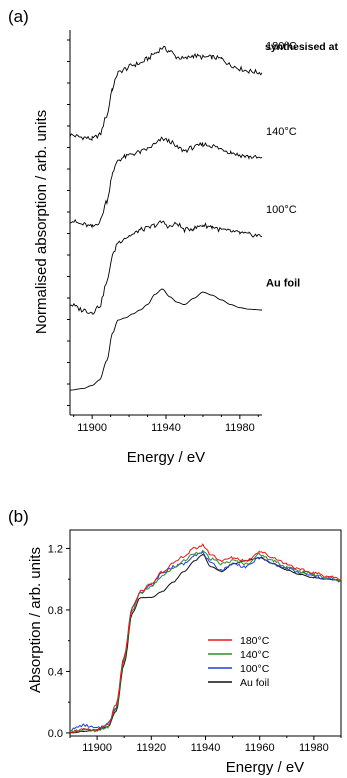 The image size is (347, 778). I want to click on series-label-140-c: 140°C, so click(281, 132).